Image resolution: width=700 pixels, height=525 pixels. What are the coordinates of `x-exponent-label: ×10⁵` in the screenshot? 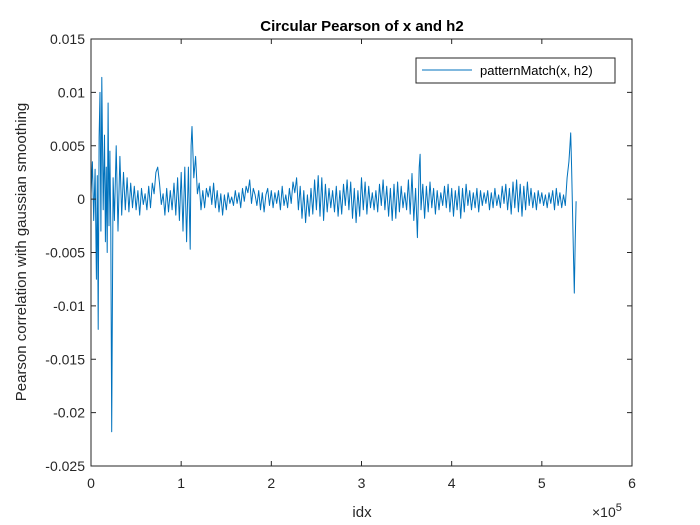 It's located at (607, 511).